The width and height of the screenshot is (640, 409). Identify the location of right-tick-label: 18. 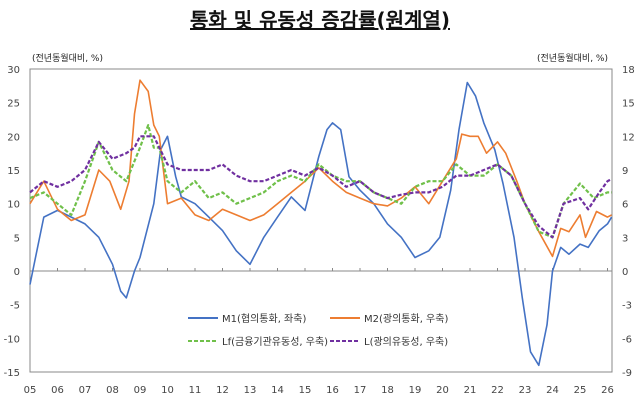
(628, 70).